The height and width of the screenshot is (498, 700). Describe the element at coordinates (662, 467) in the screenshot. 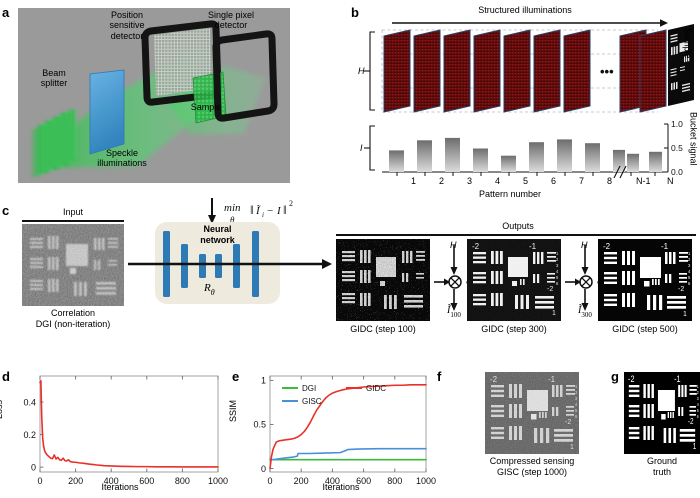

I see `panel-g-caption: Ground truth` at that location.